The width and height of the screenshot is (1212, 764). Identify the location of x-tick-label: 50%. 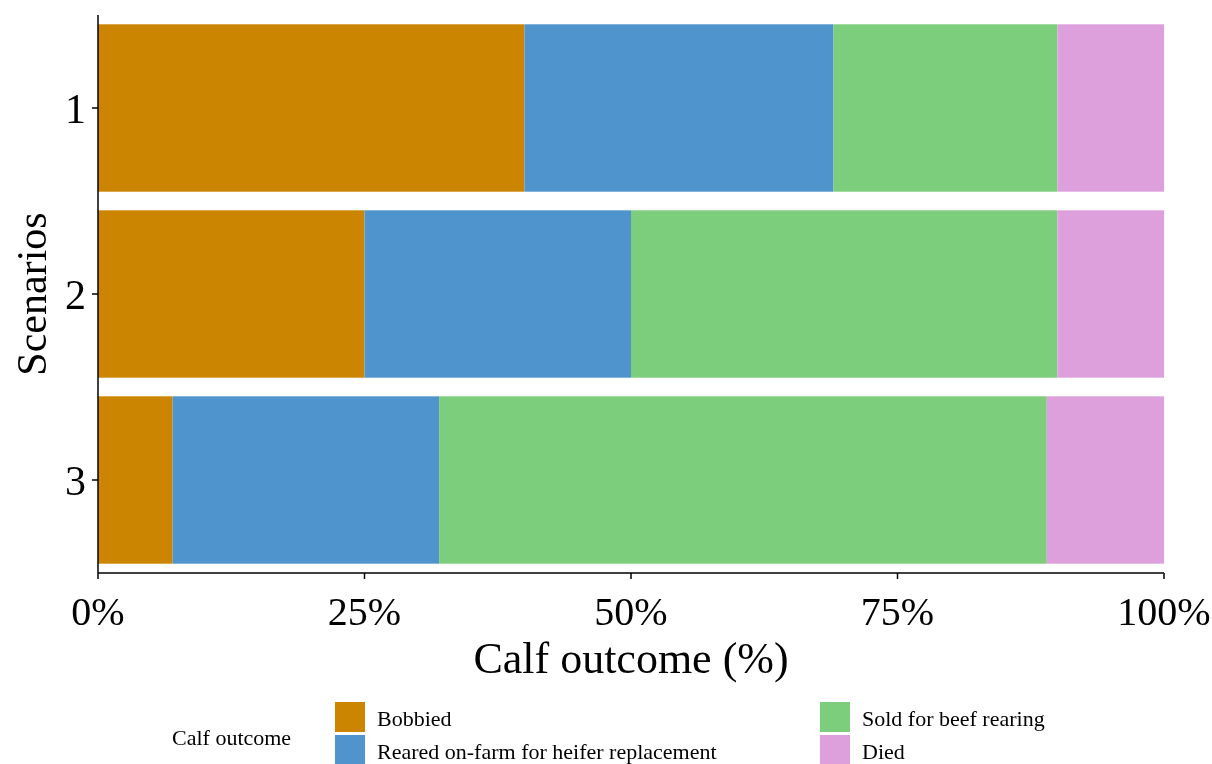
(631, 611).